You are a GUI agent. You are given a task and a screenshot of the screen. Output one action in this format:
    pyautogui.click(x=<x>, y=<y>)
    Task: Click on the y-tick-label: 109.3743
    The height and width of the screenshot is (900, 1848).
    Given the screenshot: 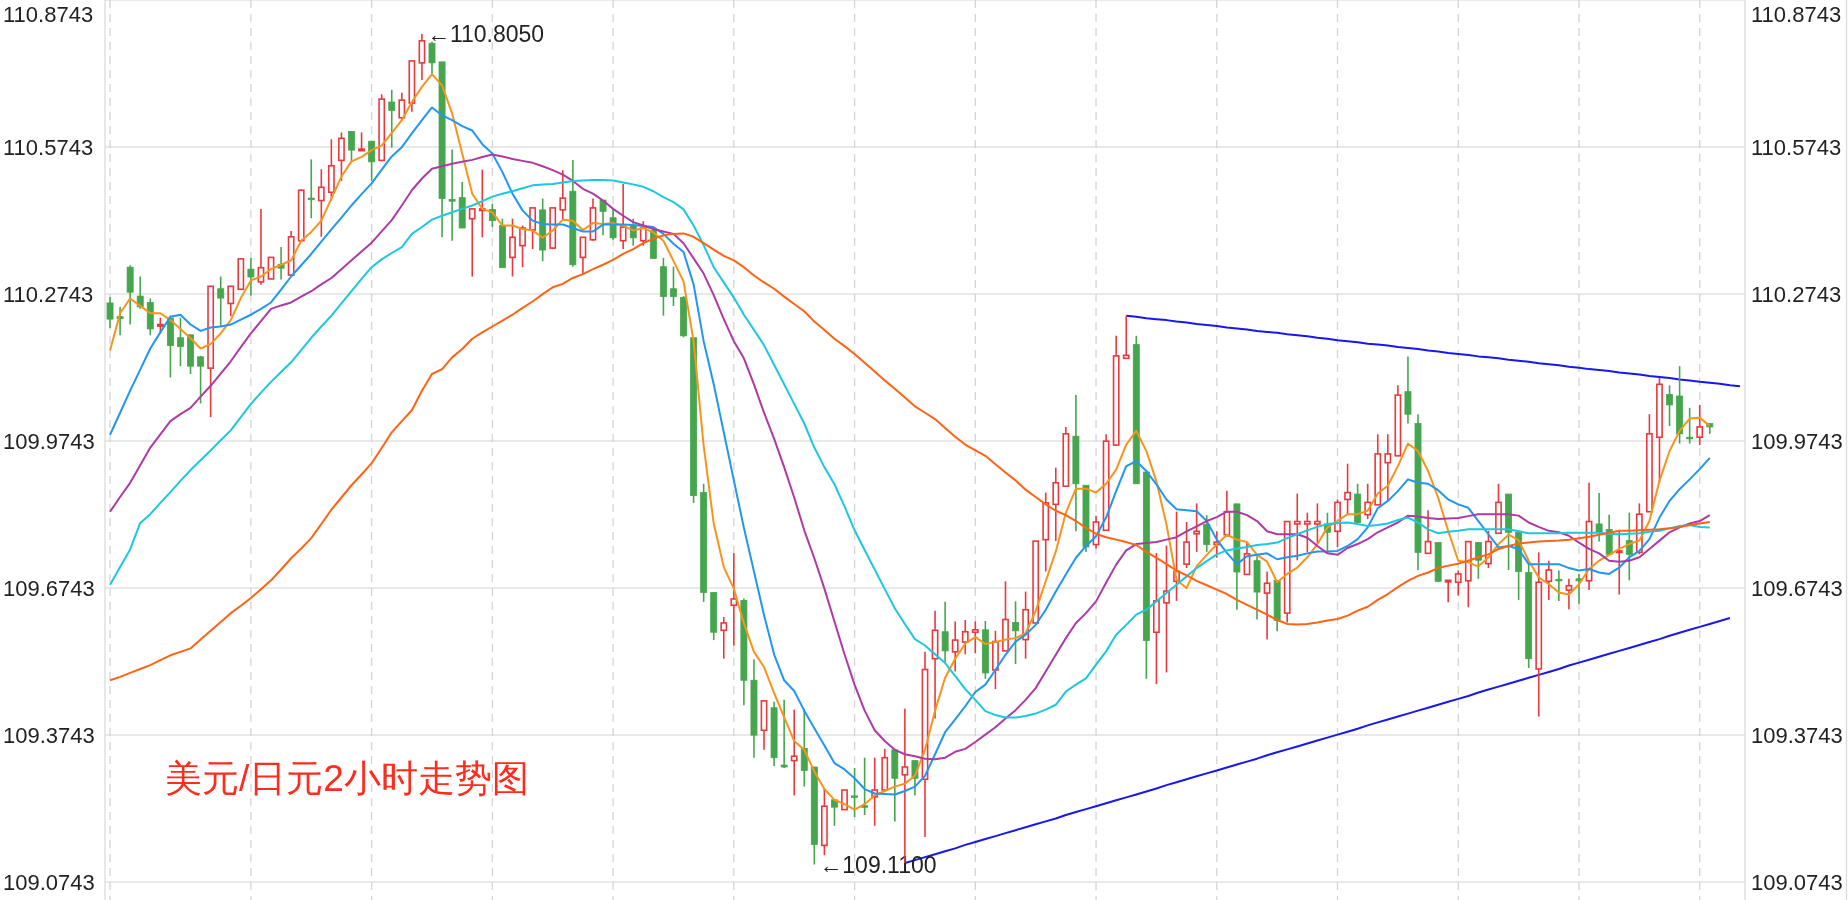 What is the action you would take?
    pyautogui.click(x=49, y=735)
    